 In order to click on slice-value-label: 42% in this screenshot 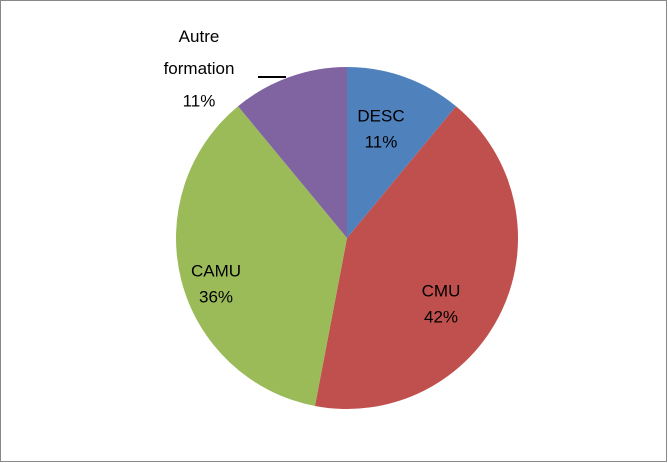, I will do `click(441, 316)`.